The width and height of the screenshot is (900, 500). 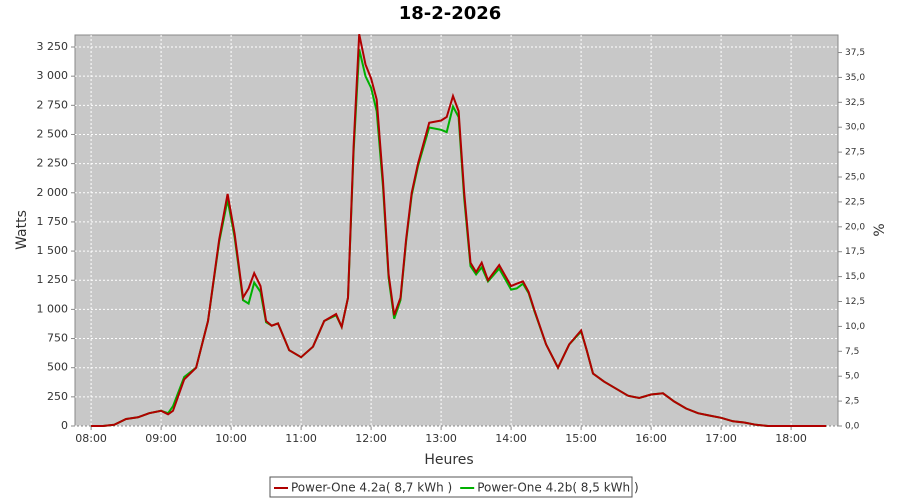 I want to click on y2-tick-label: 30,0, so click(x=855, y=128).